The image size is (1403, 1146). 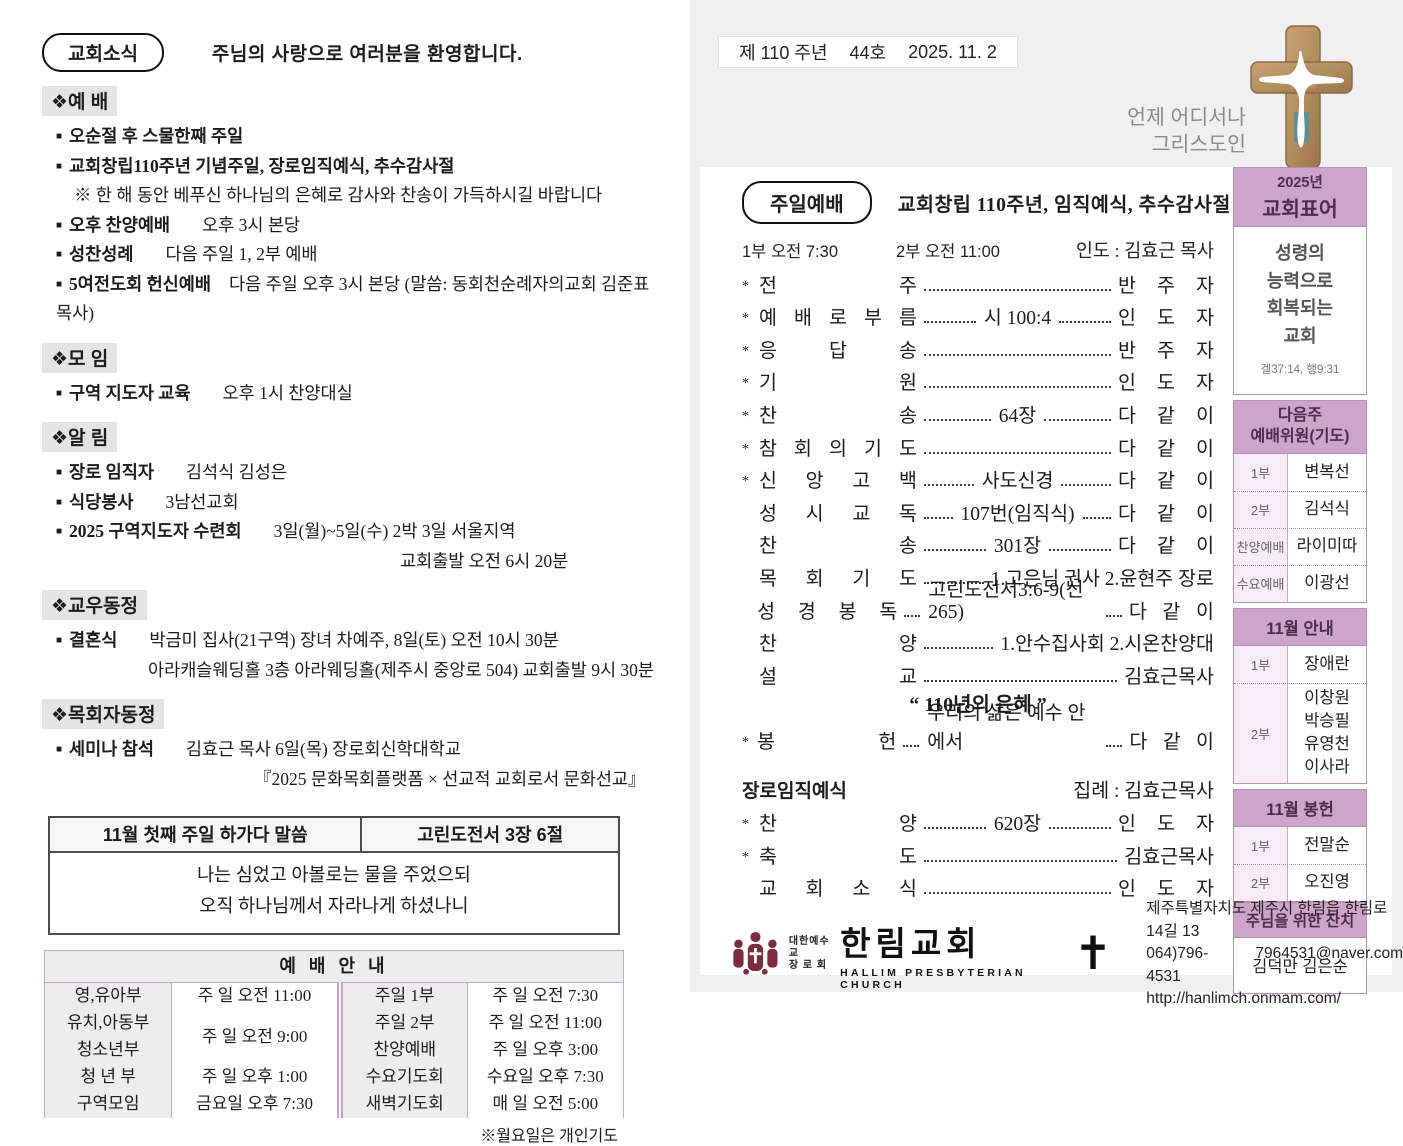 What do you see at coordinates (1243, 998) in the screenshot?
I see `church-website: http://hanlimch.onmam.com/` at bounding box center [1243, 998].